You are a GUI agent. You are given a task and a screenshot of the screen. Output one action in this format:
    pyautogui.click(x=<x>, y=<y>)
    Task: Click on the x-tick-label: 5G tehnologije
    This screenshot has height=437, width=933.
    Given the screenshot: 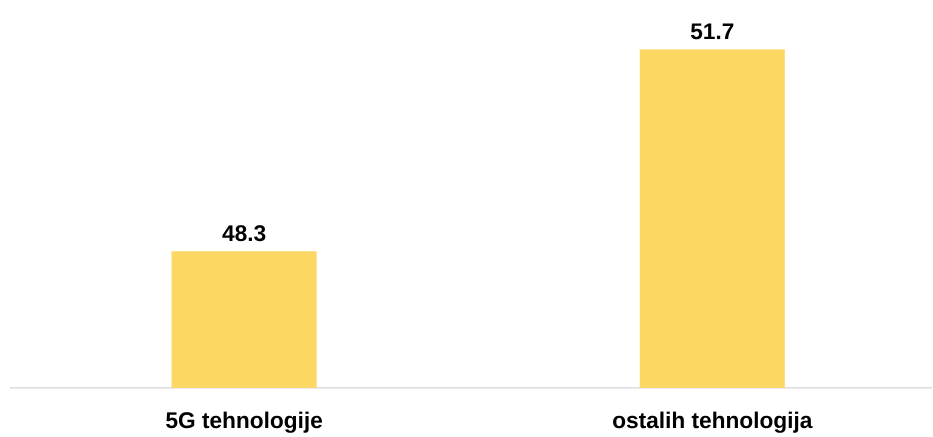 What is the action you would take?
    pyautogui.click(x=244, y=422)
    